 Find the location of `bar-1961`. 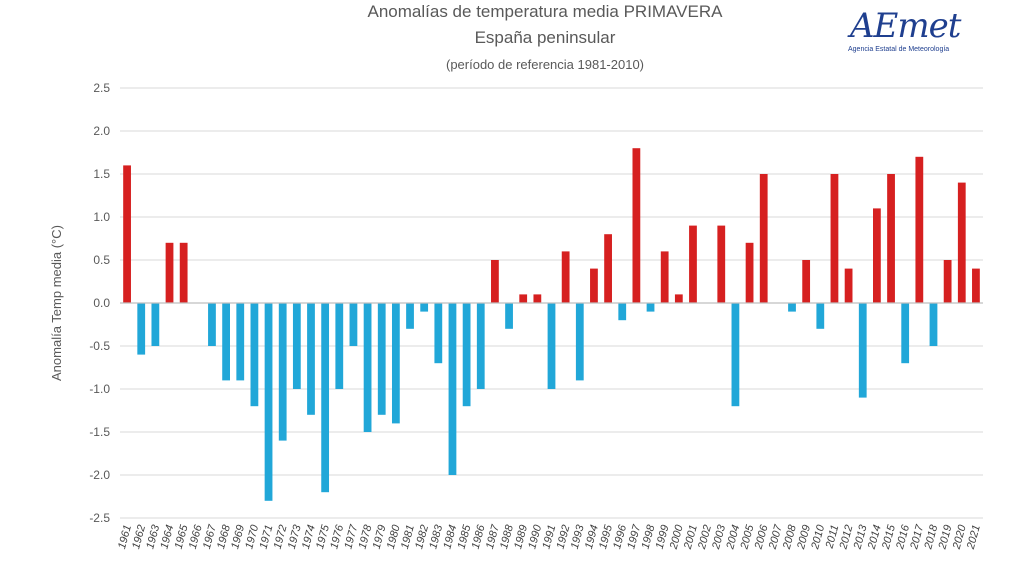

bar-1961 is located at coordinates (127, 234).